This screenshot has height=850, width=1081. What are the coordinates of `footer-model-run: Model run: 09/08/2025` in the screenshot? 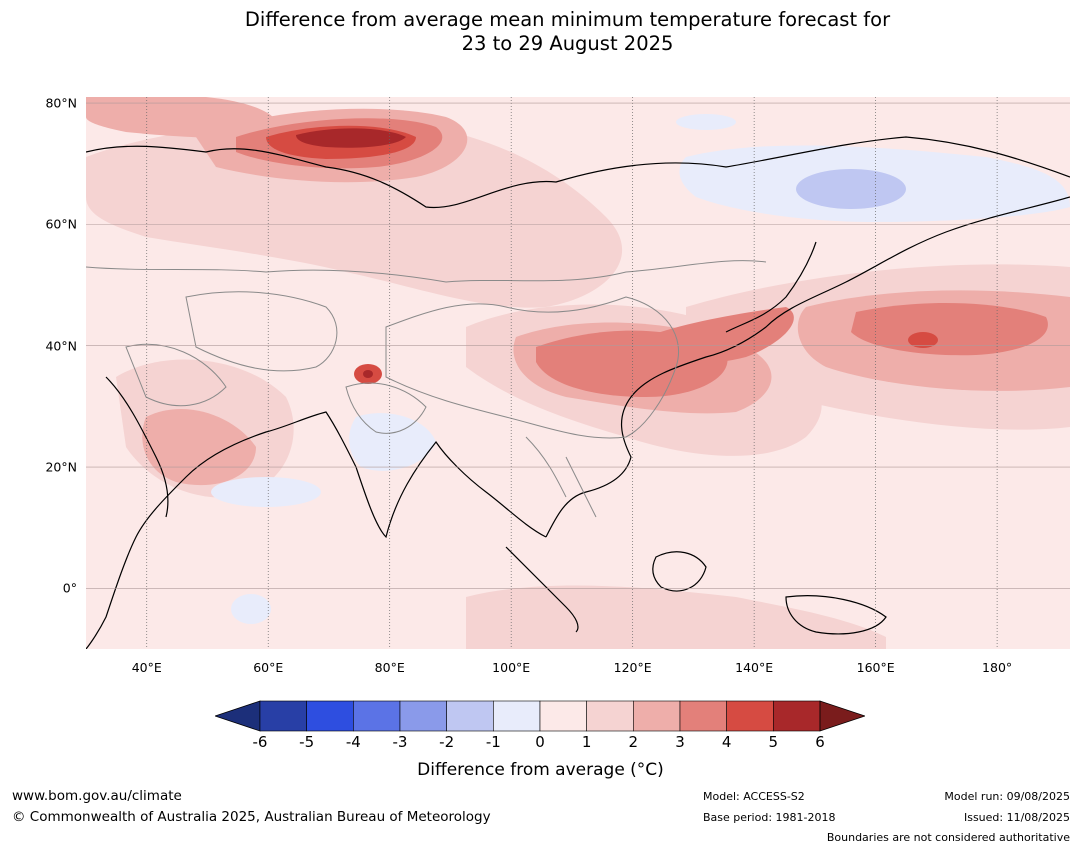 It's located at (1007, 796).